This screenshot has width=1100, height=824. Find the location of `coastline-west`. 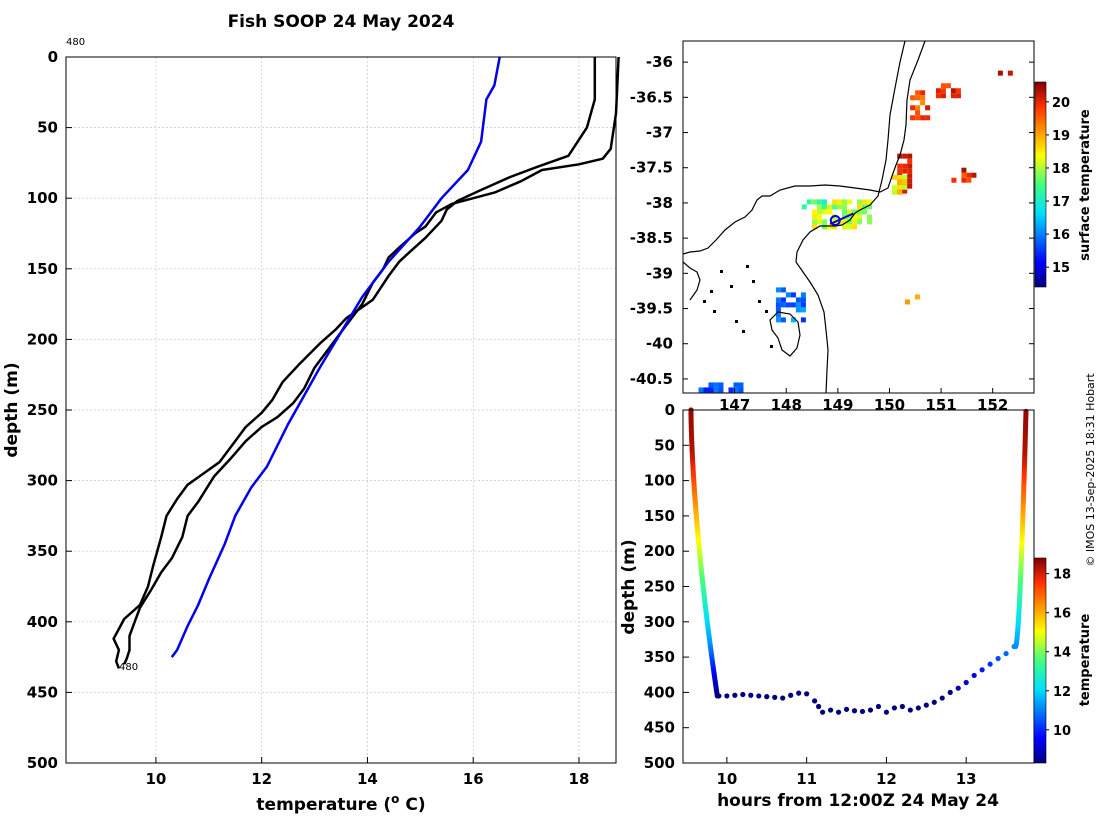

coastline-west is located at coordinates (692, 281).